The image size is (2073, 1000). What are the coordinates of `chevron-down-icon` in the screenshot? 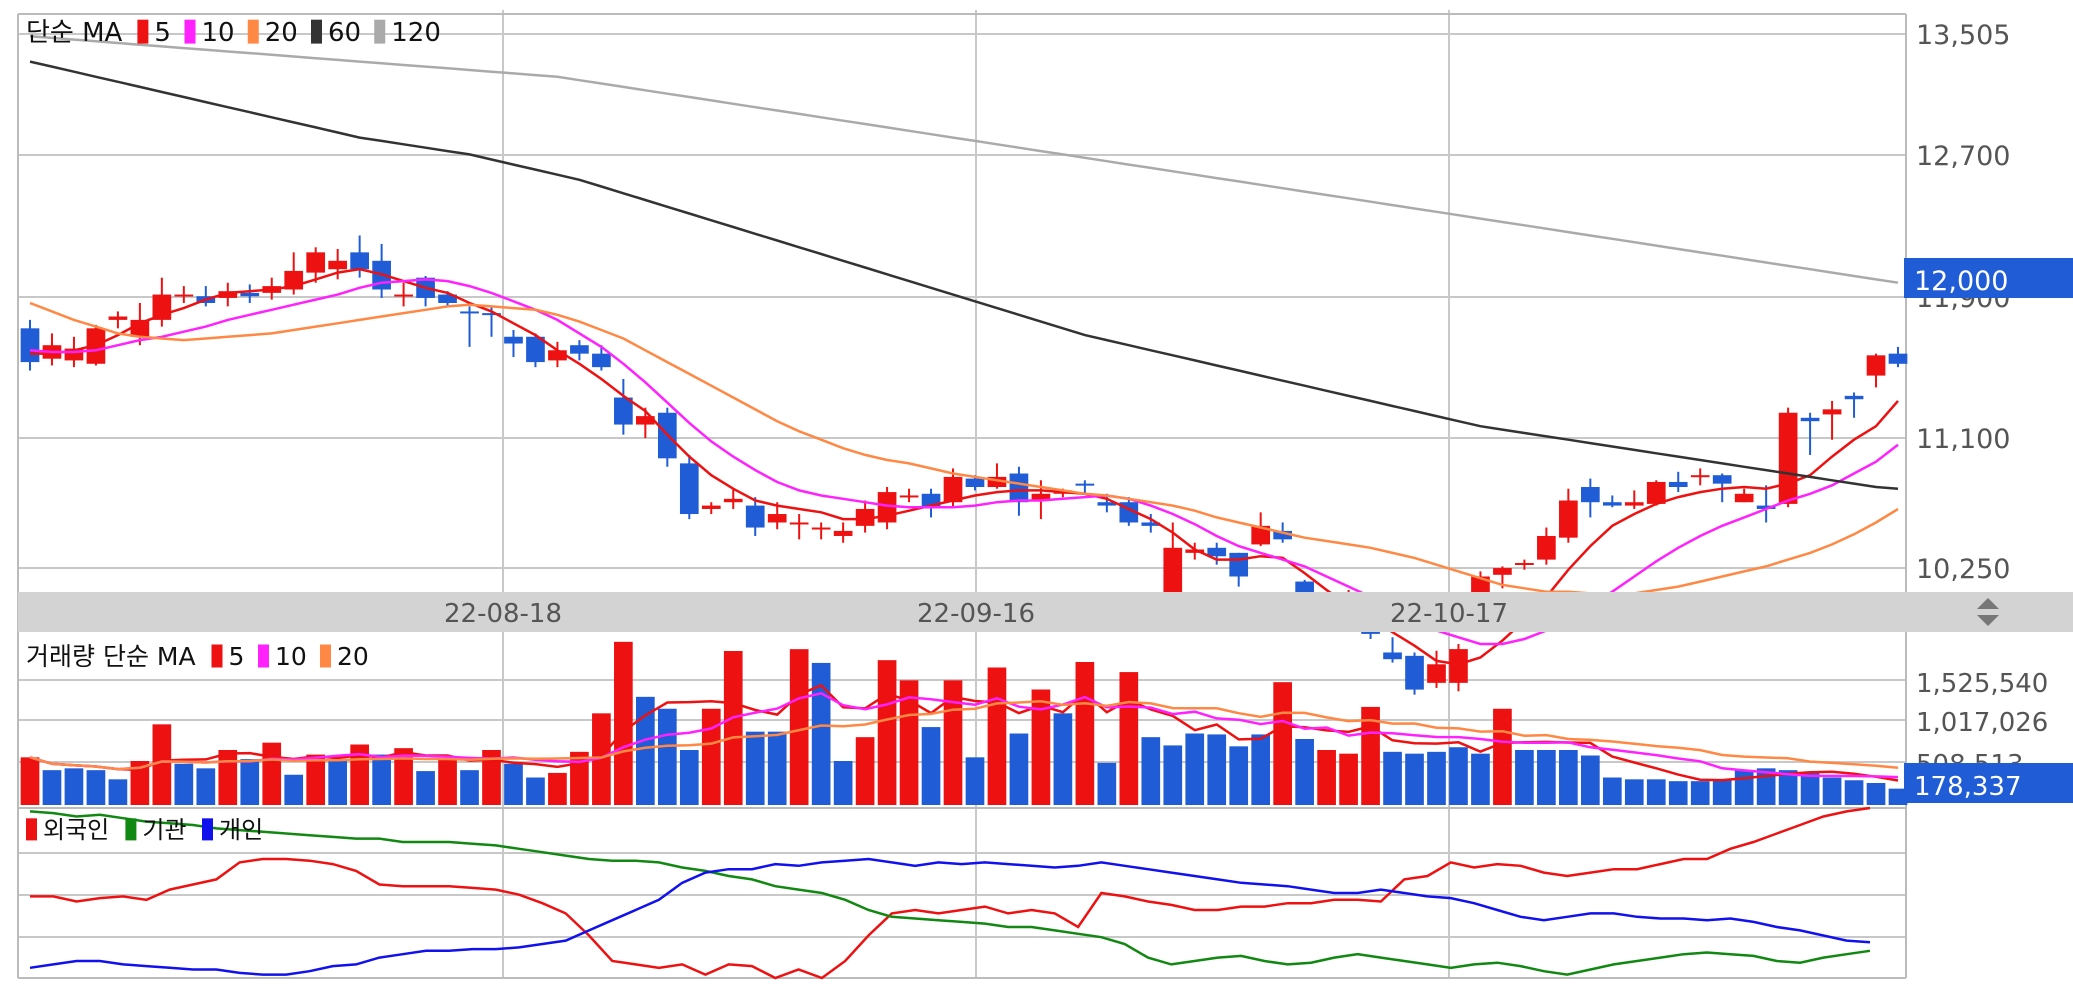 It's located at (1988, 620).